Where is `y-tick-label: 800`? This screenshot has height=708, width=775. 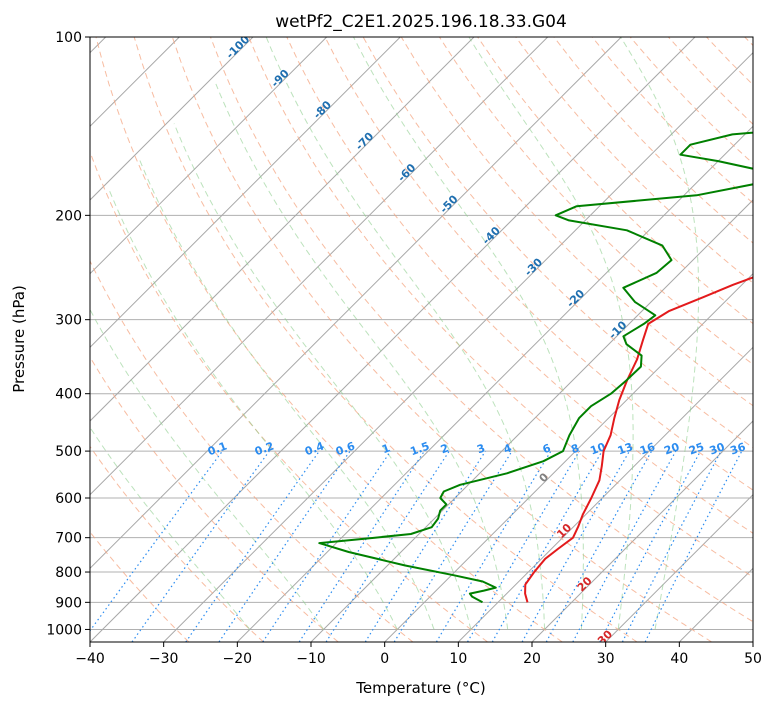
y-tick-label: 800 is located at coordinates (68, 573).